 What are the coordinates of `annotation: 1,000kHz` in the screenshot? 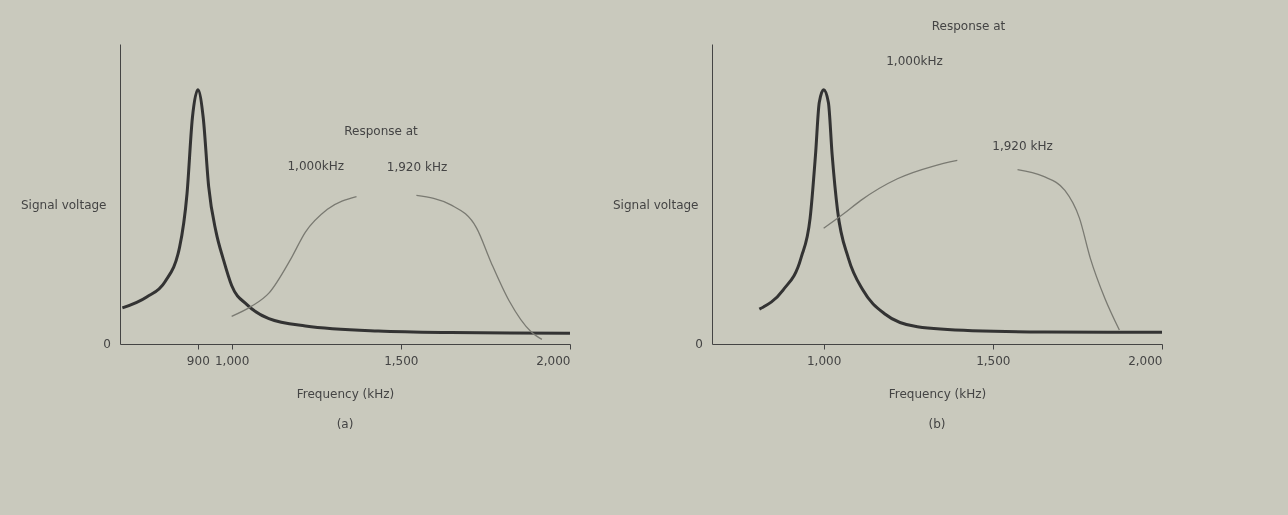 It's located at (316, 165).